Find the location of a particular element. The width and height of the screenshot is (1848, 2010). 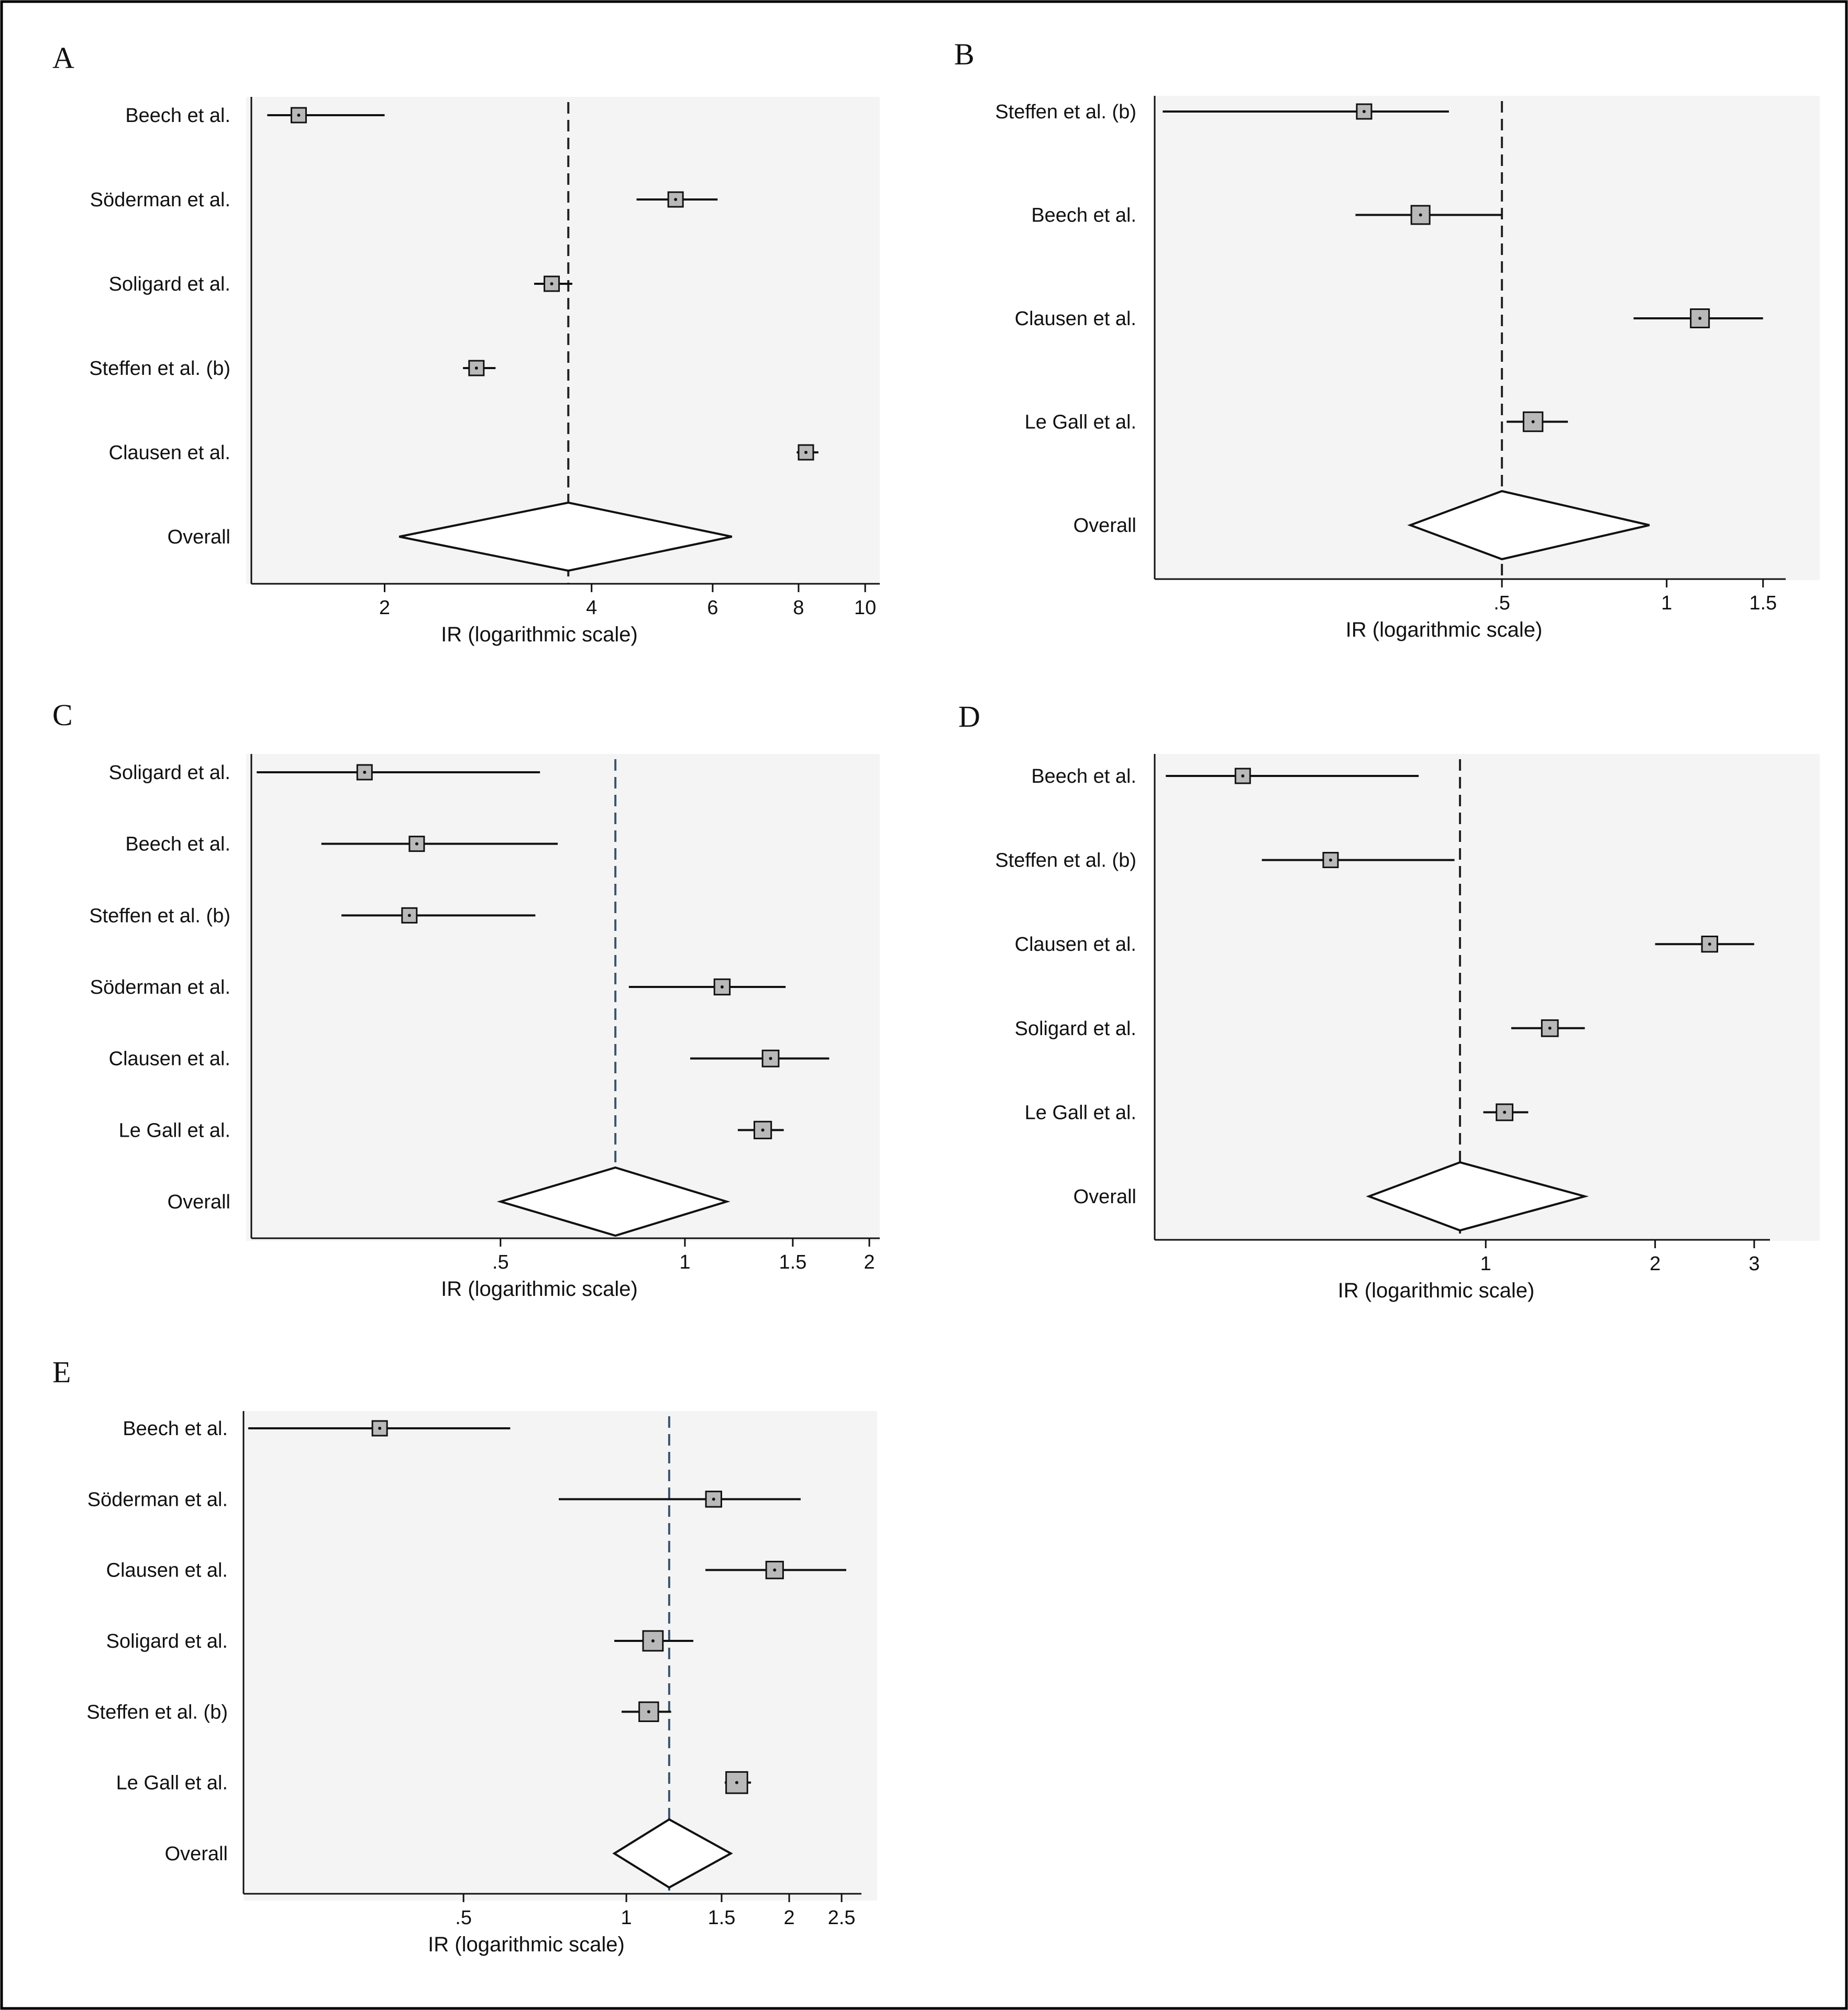

panel-letter: A is located at coordinates (63, 58).